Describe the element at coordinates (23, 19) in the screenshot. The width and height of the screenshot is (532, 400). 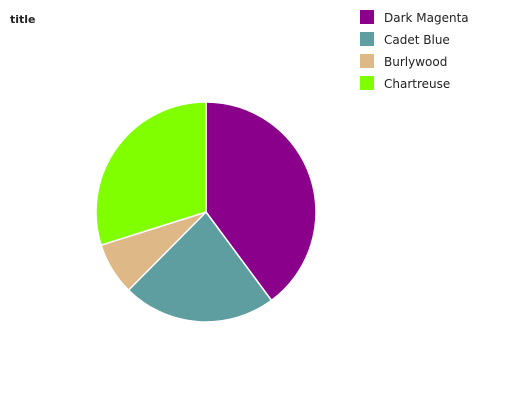
I see `chart-title: title` at that location.